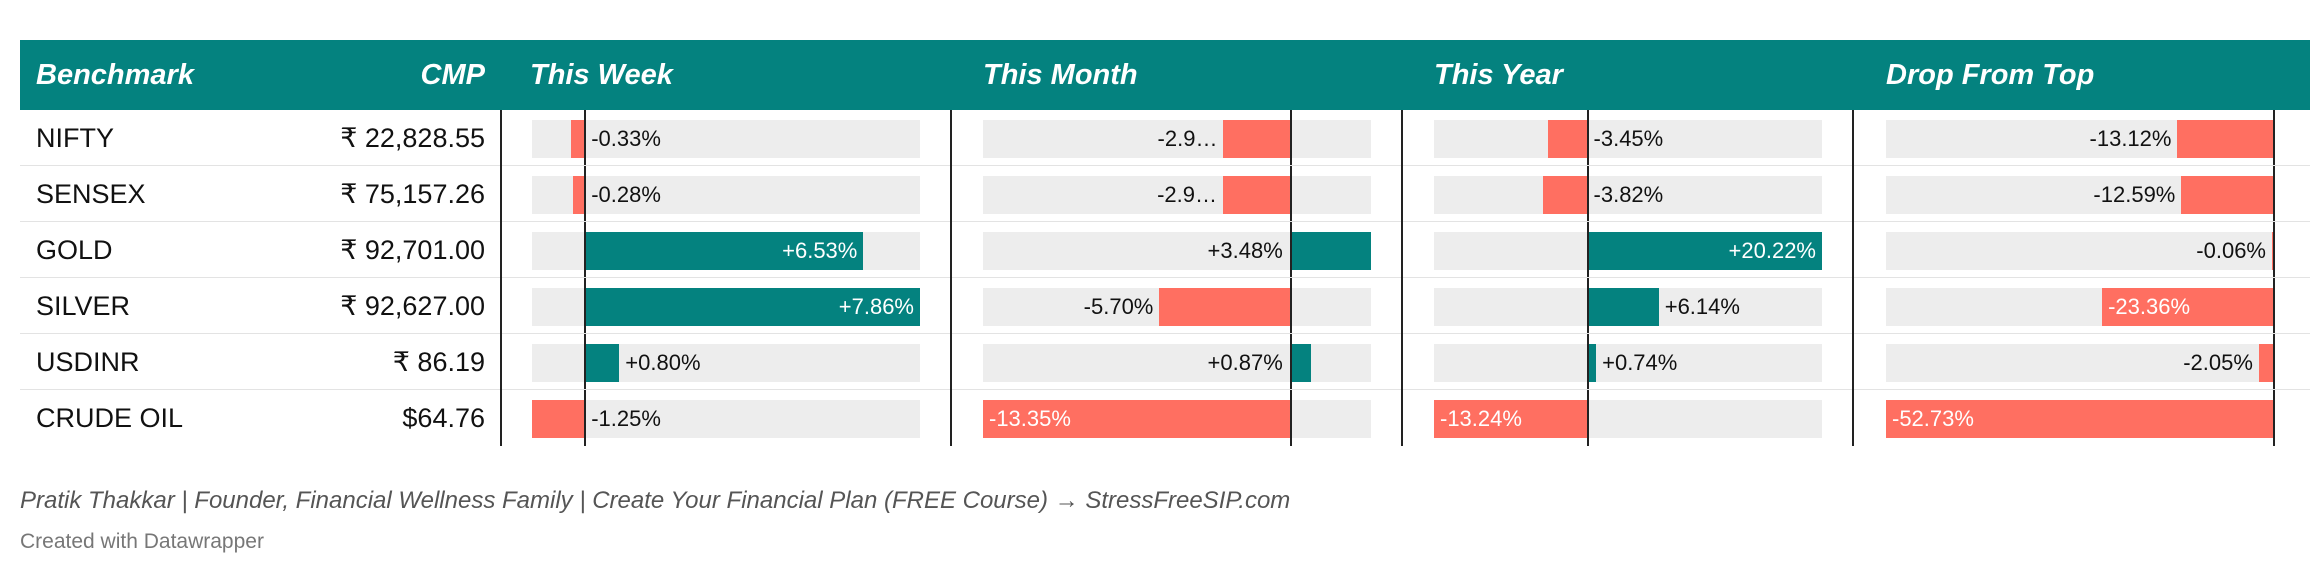  I want to click on header-this-year: This Year, so click(1498, 75).